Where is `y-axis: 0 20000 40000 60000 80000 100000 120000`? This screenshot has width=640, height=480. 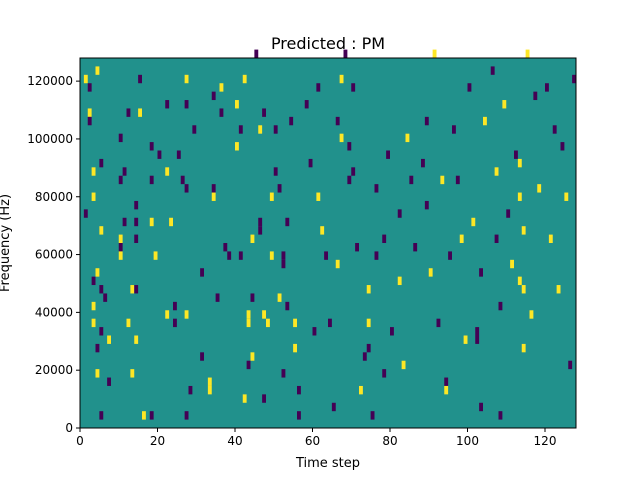 y-axis: 0 20000 40000 60000 80000 100000 120000 is located at coordinates (53, 254).